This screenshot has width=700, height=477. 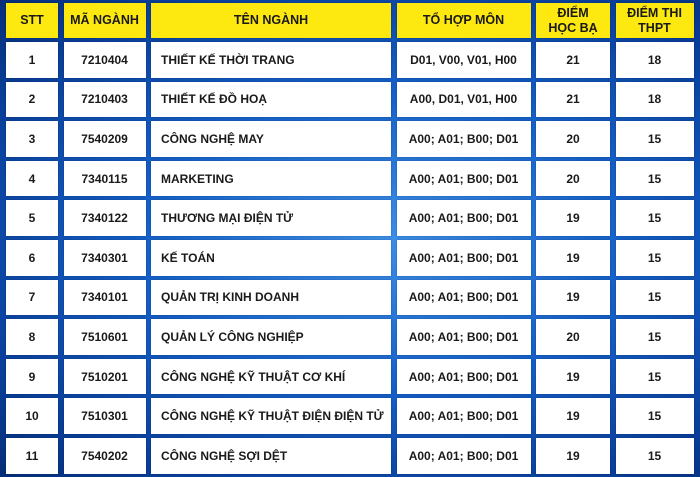 I want to click on cell-code: 7510301, so click(x=104, y=416).